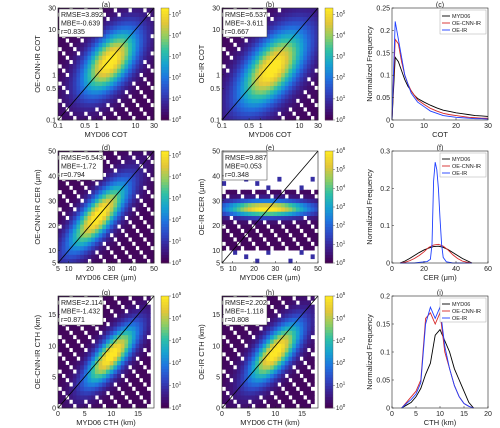 The height and width of the screenshot is (428, 500). What do you see at coordinates (52, 315) in the screenshot?
I see `y-tick-label: 15` at bounding box center [52, 315].